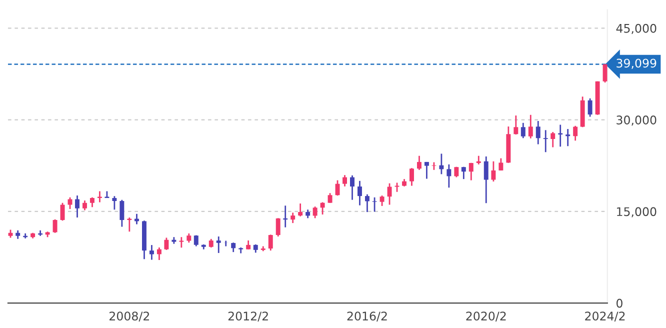 The width and height of the screenshot is (666, 328). Describe the element at coordinates (367, 317) in the screenshot. I see `x-tick-label: 2016/2` at that location.